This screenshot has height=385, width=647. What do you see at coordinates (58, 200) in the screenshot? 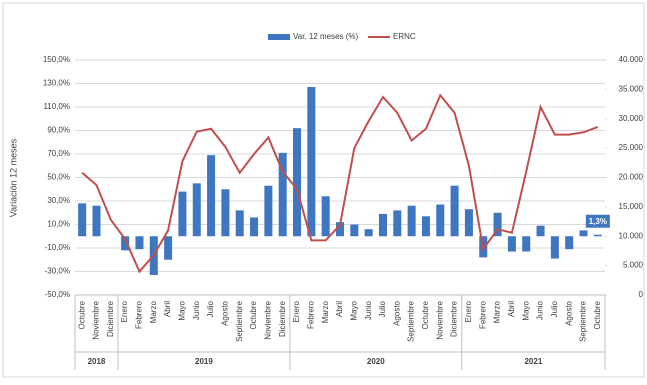
I see `y-tick-label: 30,0%` at bounding box center [58, 200].